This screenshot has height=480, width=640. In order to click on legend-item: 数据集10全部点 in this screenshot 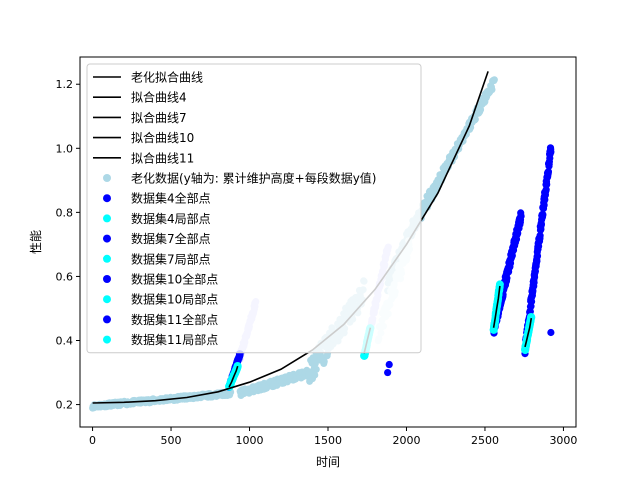, I will do `click(160, 279)`.